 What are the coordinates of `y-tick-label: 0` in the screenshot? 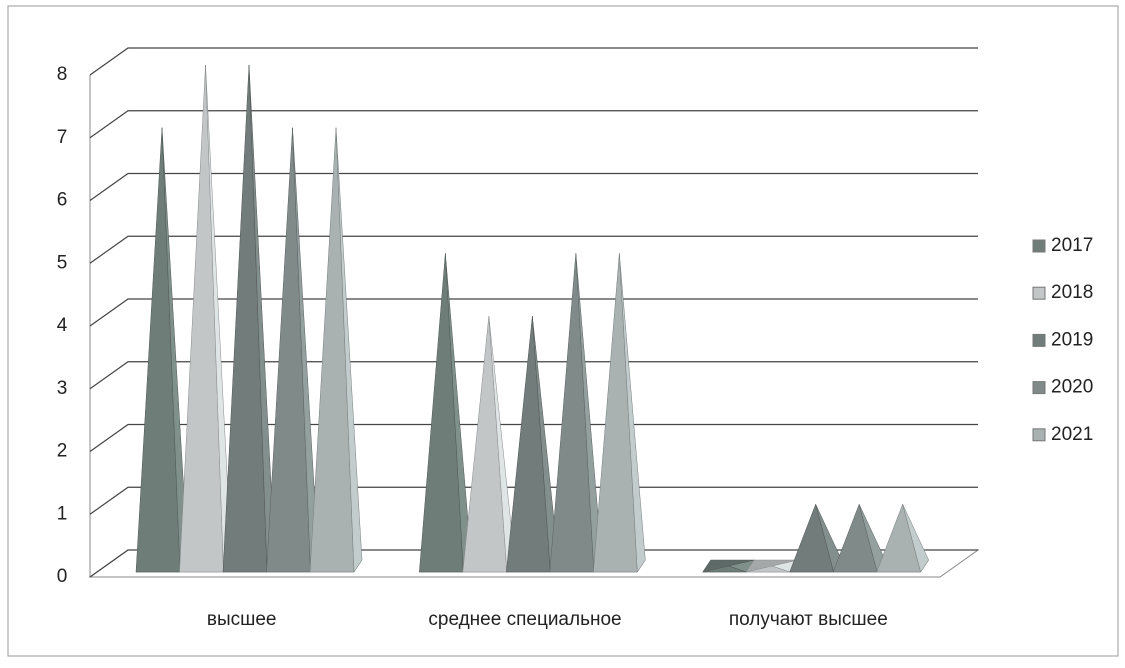 It's located at (62, 576).